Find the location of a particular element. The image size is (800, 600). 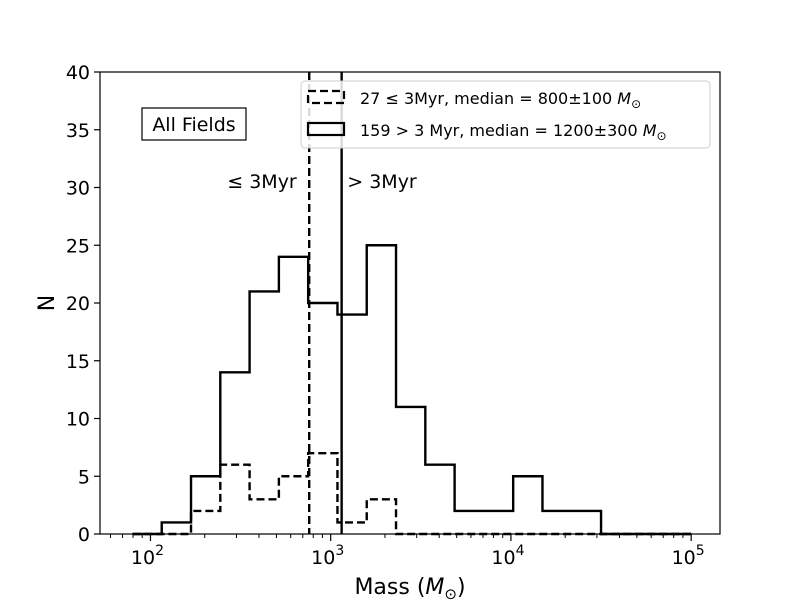

y-tick-label: 35 is located at coordinates (78, 131).